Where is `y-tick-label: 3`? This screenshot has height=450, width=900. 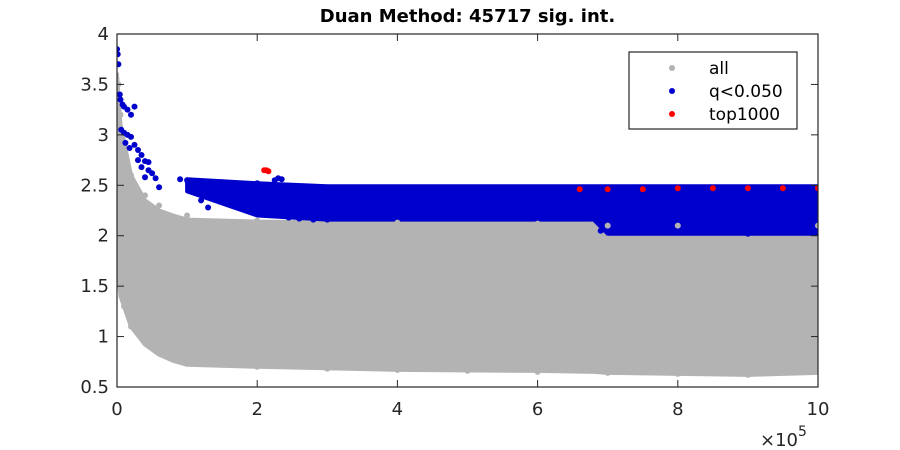 y-tick-label: 3 is located at coordinates (103, 135).